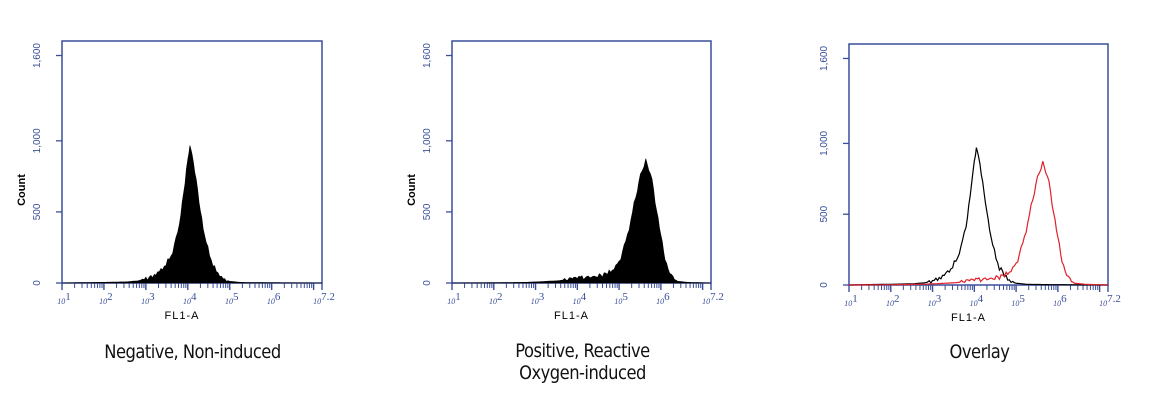  I want to click on caption-overlay: Overlay, so click(979, 352).